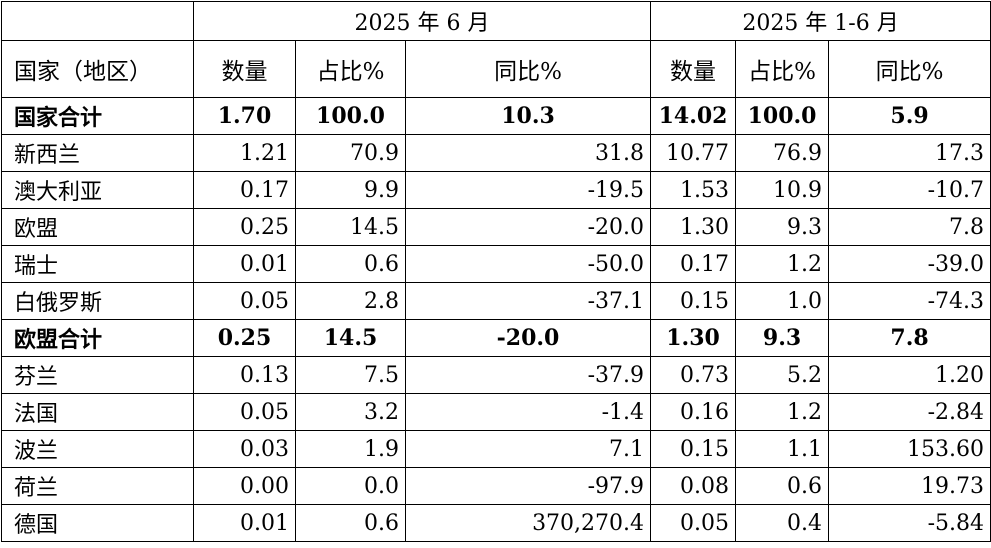 Image resolution: width=991 pixels, height=548 pixels. Describe the element at coordinates (782, 301) in the screenshot. I see `ytd-share-cell: 1.0` at that location.